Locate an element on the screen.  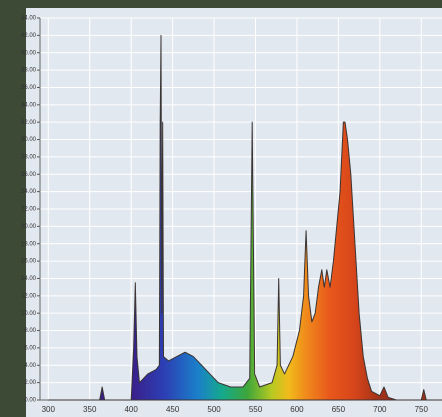
y-tick-label: 42.00 is located at coordinates (29, 36).